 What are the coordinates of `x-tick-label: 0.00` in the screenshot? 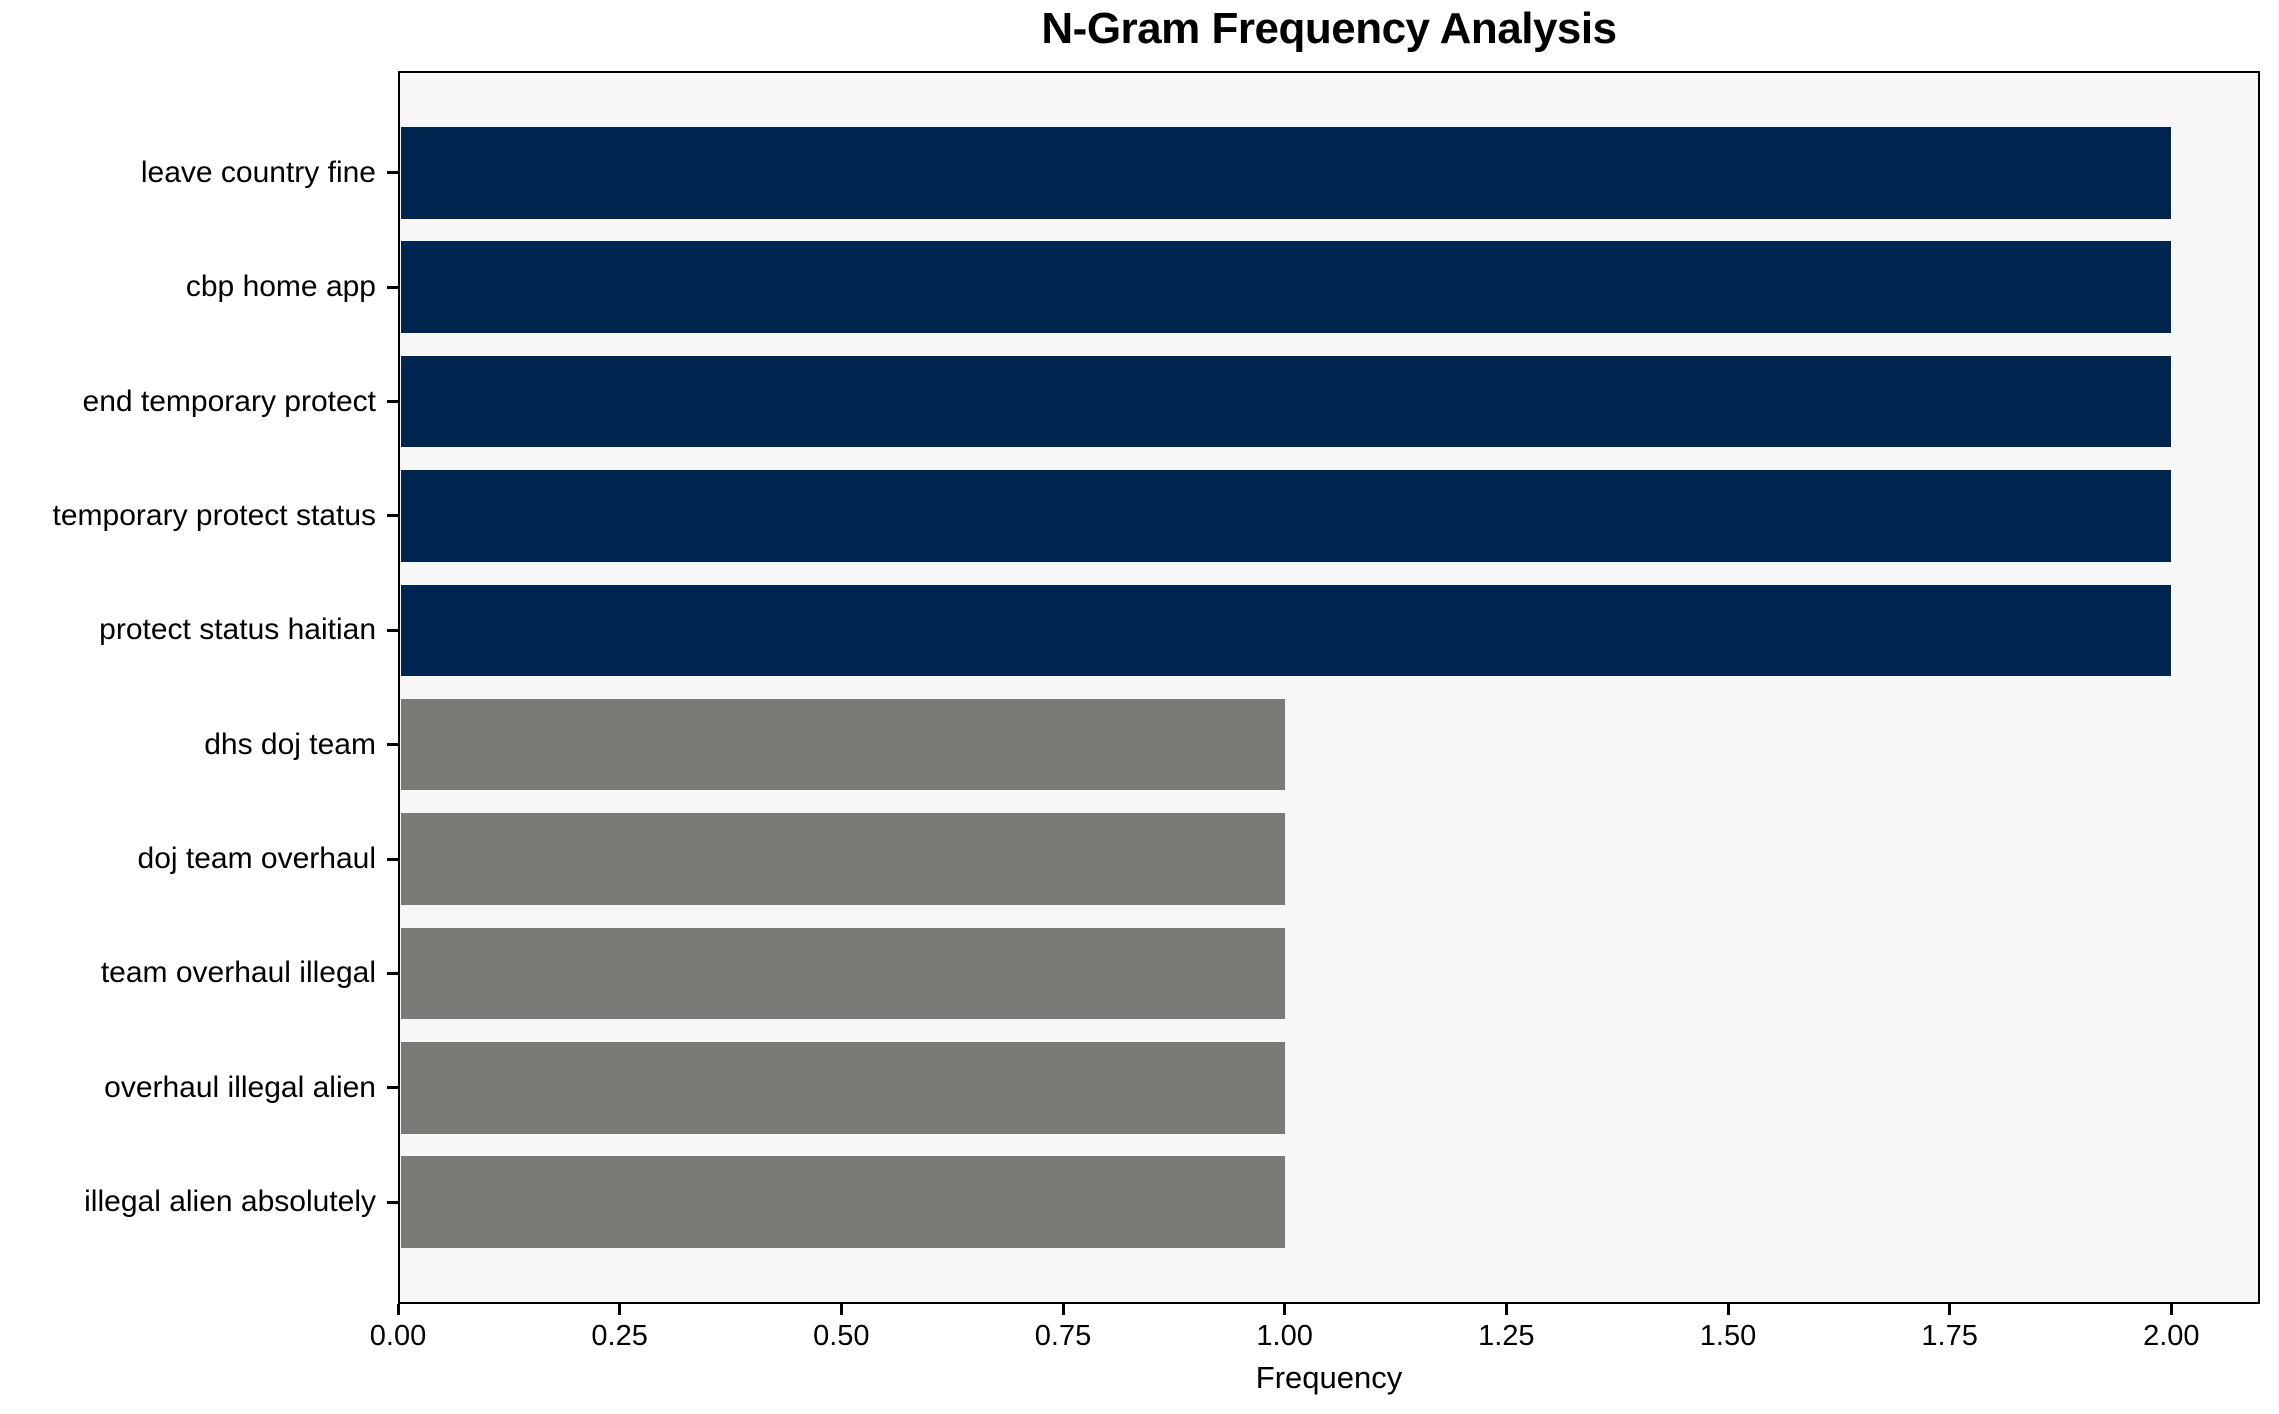 It's located at (398, 1336).